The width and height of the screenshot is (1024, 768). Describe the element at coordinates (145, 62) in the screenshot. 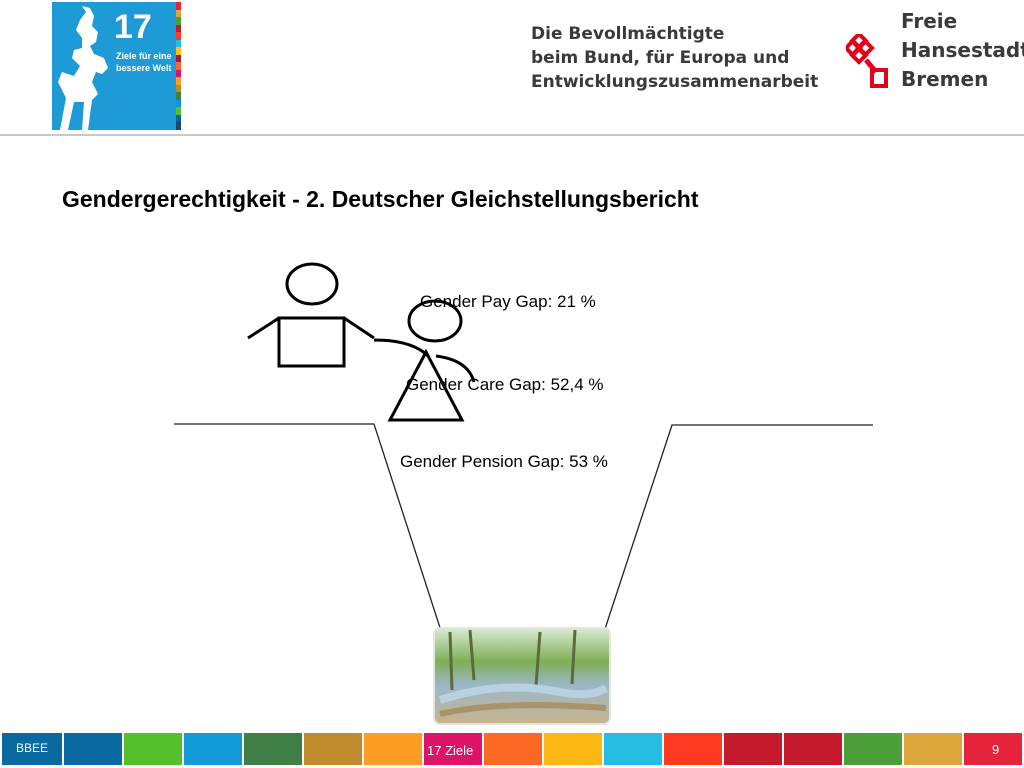

I see `sdg-logo-subtitle: Ziele für eine bessere Welt` at that location.